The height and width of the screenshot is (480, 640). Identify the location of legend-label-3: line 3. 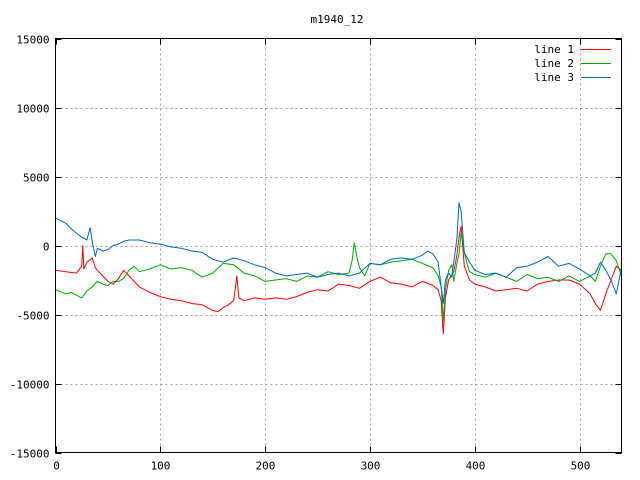
(554, 77).